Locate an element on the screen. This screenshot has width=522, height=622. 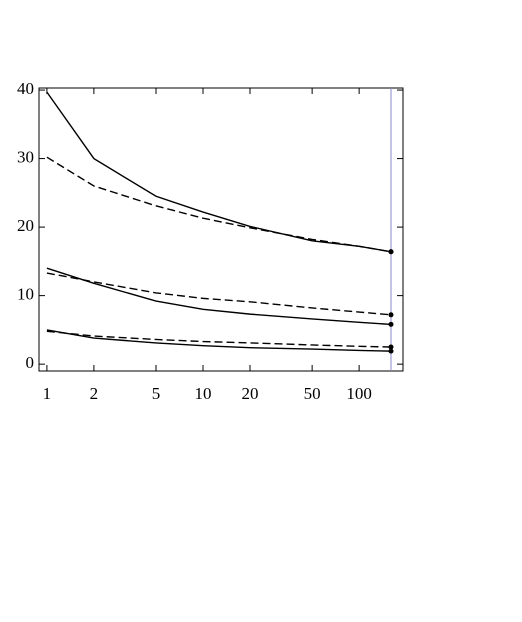
x-tick-label: 10 is located at coordinates (203, 393).